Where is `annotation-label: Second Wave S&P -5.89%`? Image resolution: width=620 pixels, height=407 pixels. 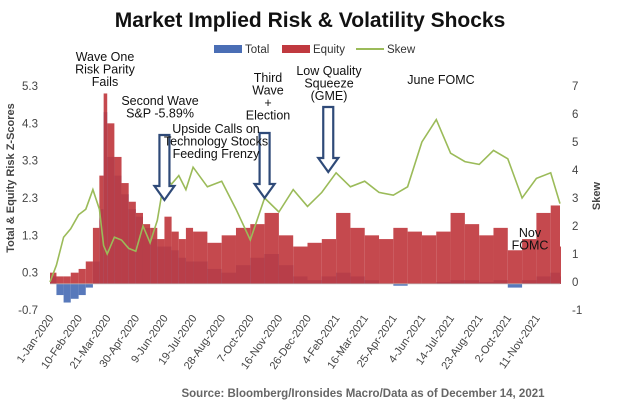
annotation-label: Second Wave S&P -5.89% is located at coordinates (159, 107).